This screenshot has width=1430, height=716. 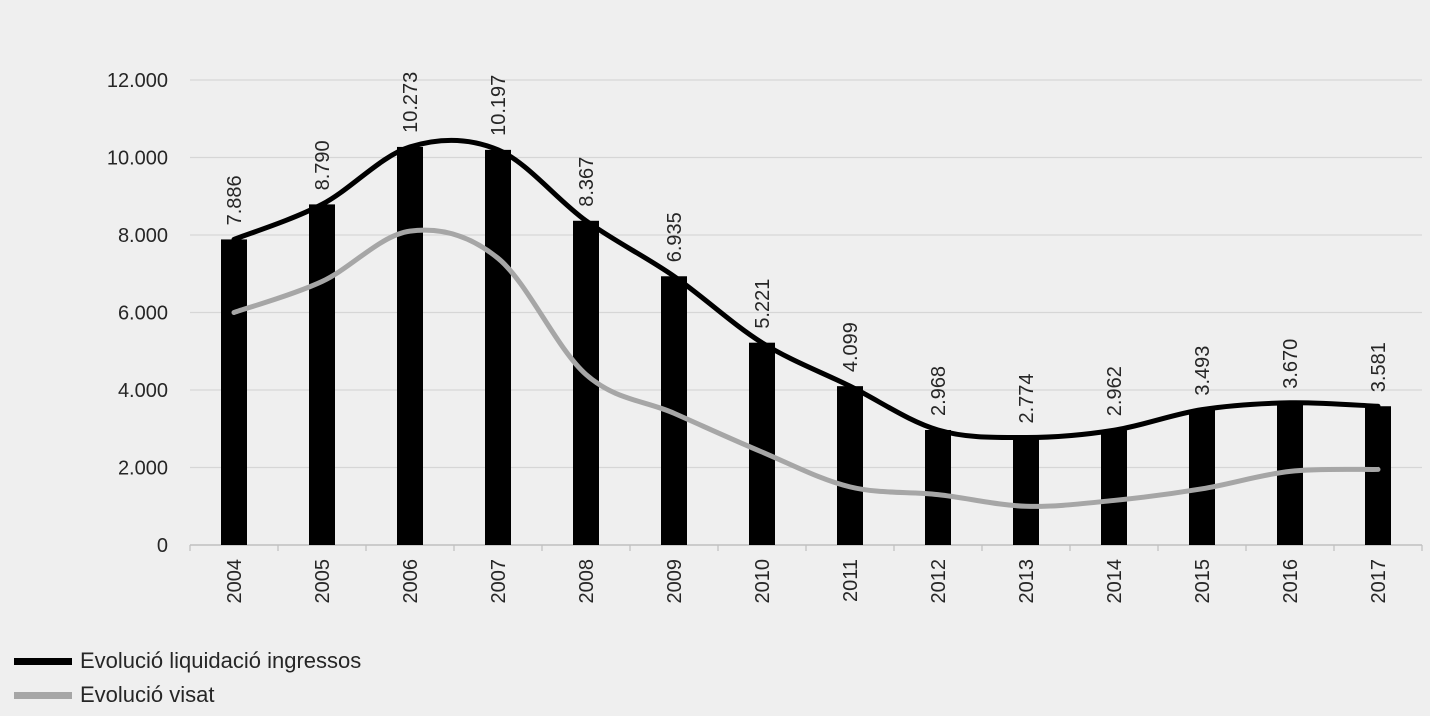 What do you see at coordinates (411, 581) in the screenshot?
I see `x-tick-label: 2006` at bounding box center [411, 581].